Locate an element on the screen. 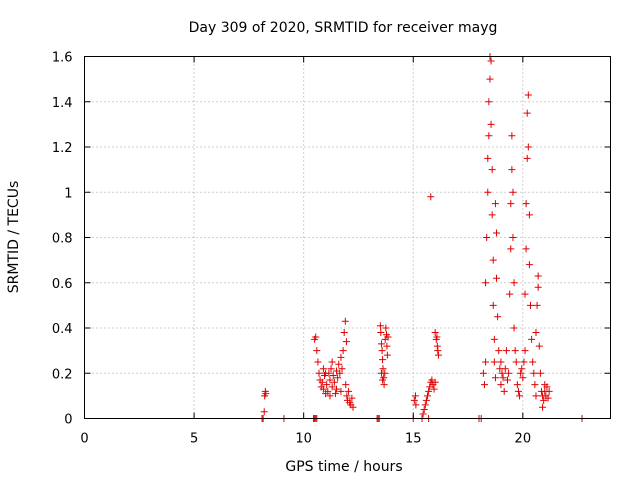  y-axis-label: SRMTID / TECUs is located at coordinates (14, 237).